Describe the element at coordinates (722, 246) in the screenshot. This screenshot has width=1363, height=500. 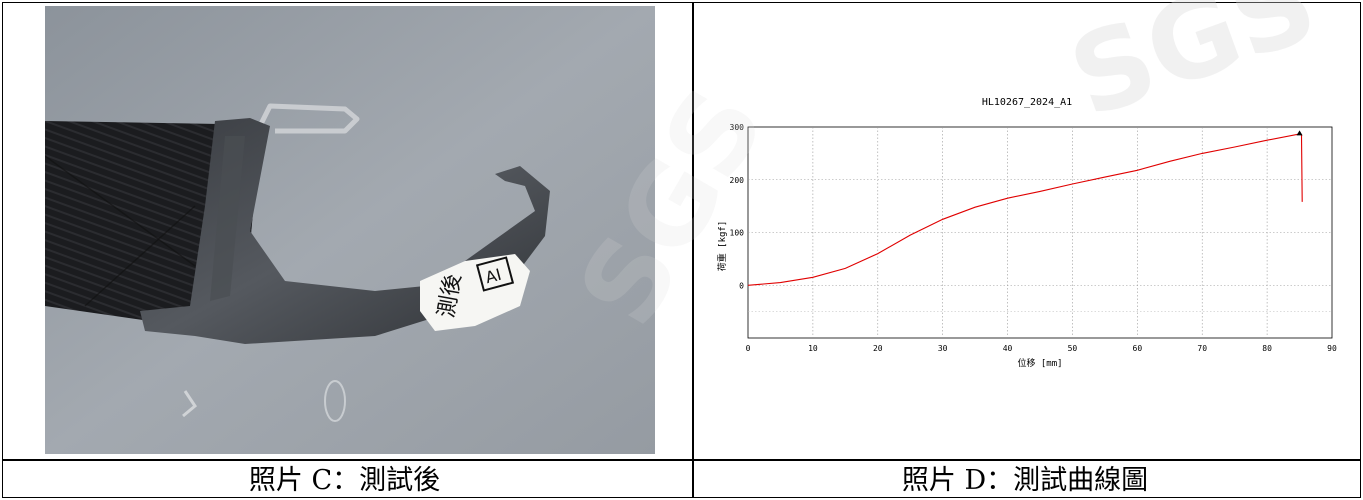
I see `y-axis-label: 荷重 [kgf]` at that location.